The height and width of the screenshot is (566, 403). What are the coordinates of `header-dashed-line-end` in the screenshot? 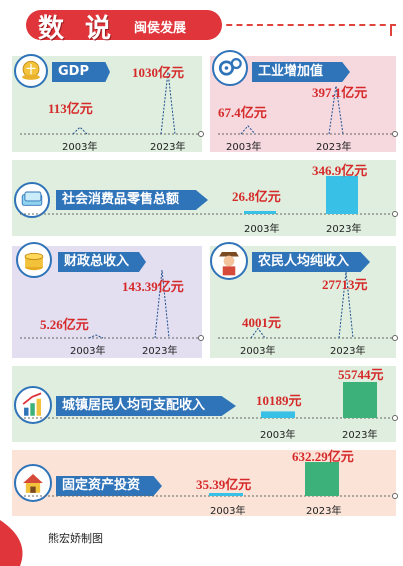 It's located at (391, 30).